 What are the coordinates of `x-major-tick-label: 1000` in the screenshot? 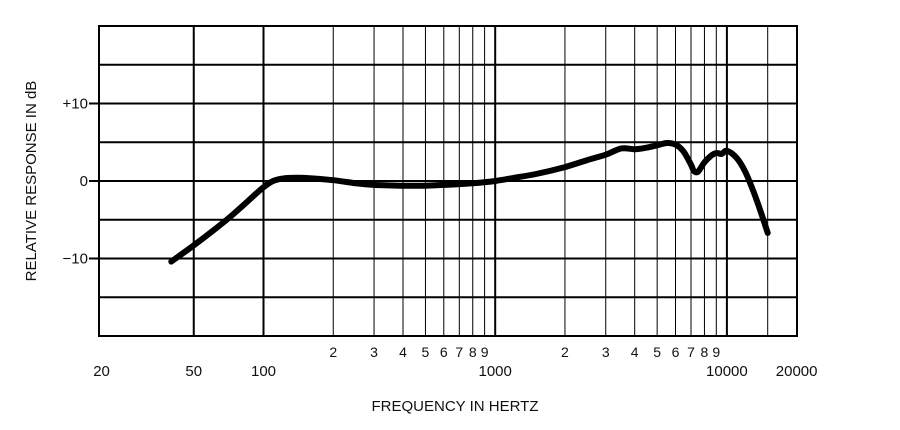 It's located at (495, 371).